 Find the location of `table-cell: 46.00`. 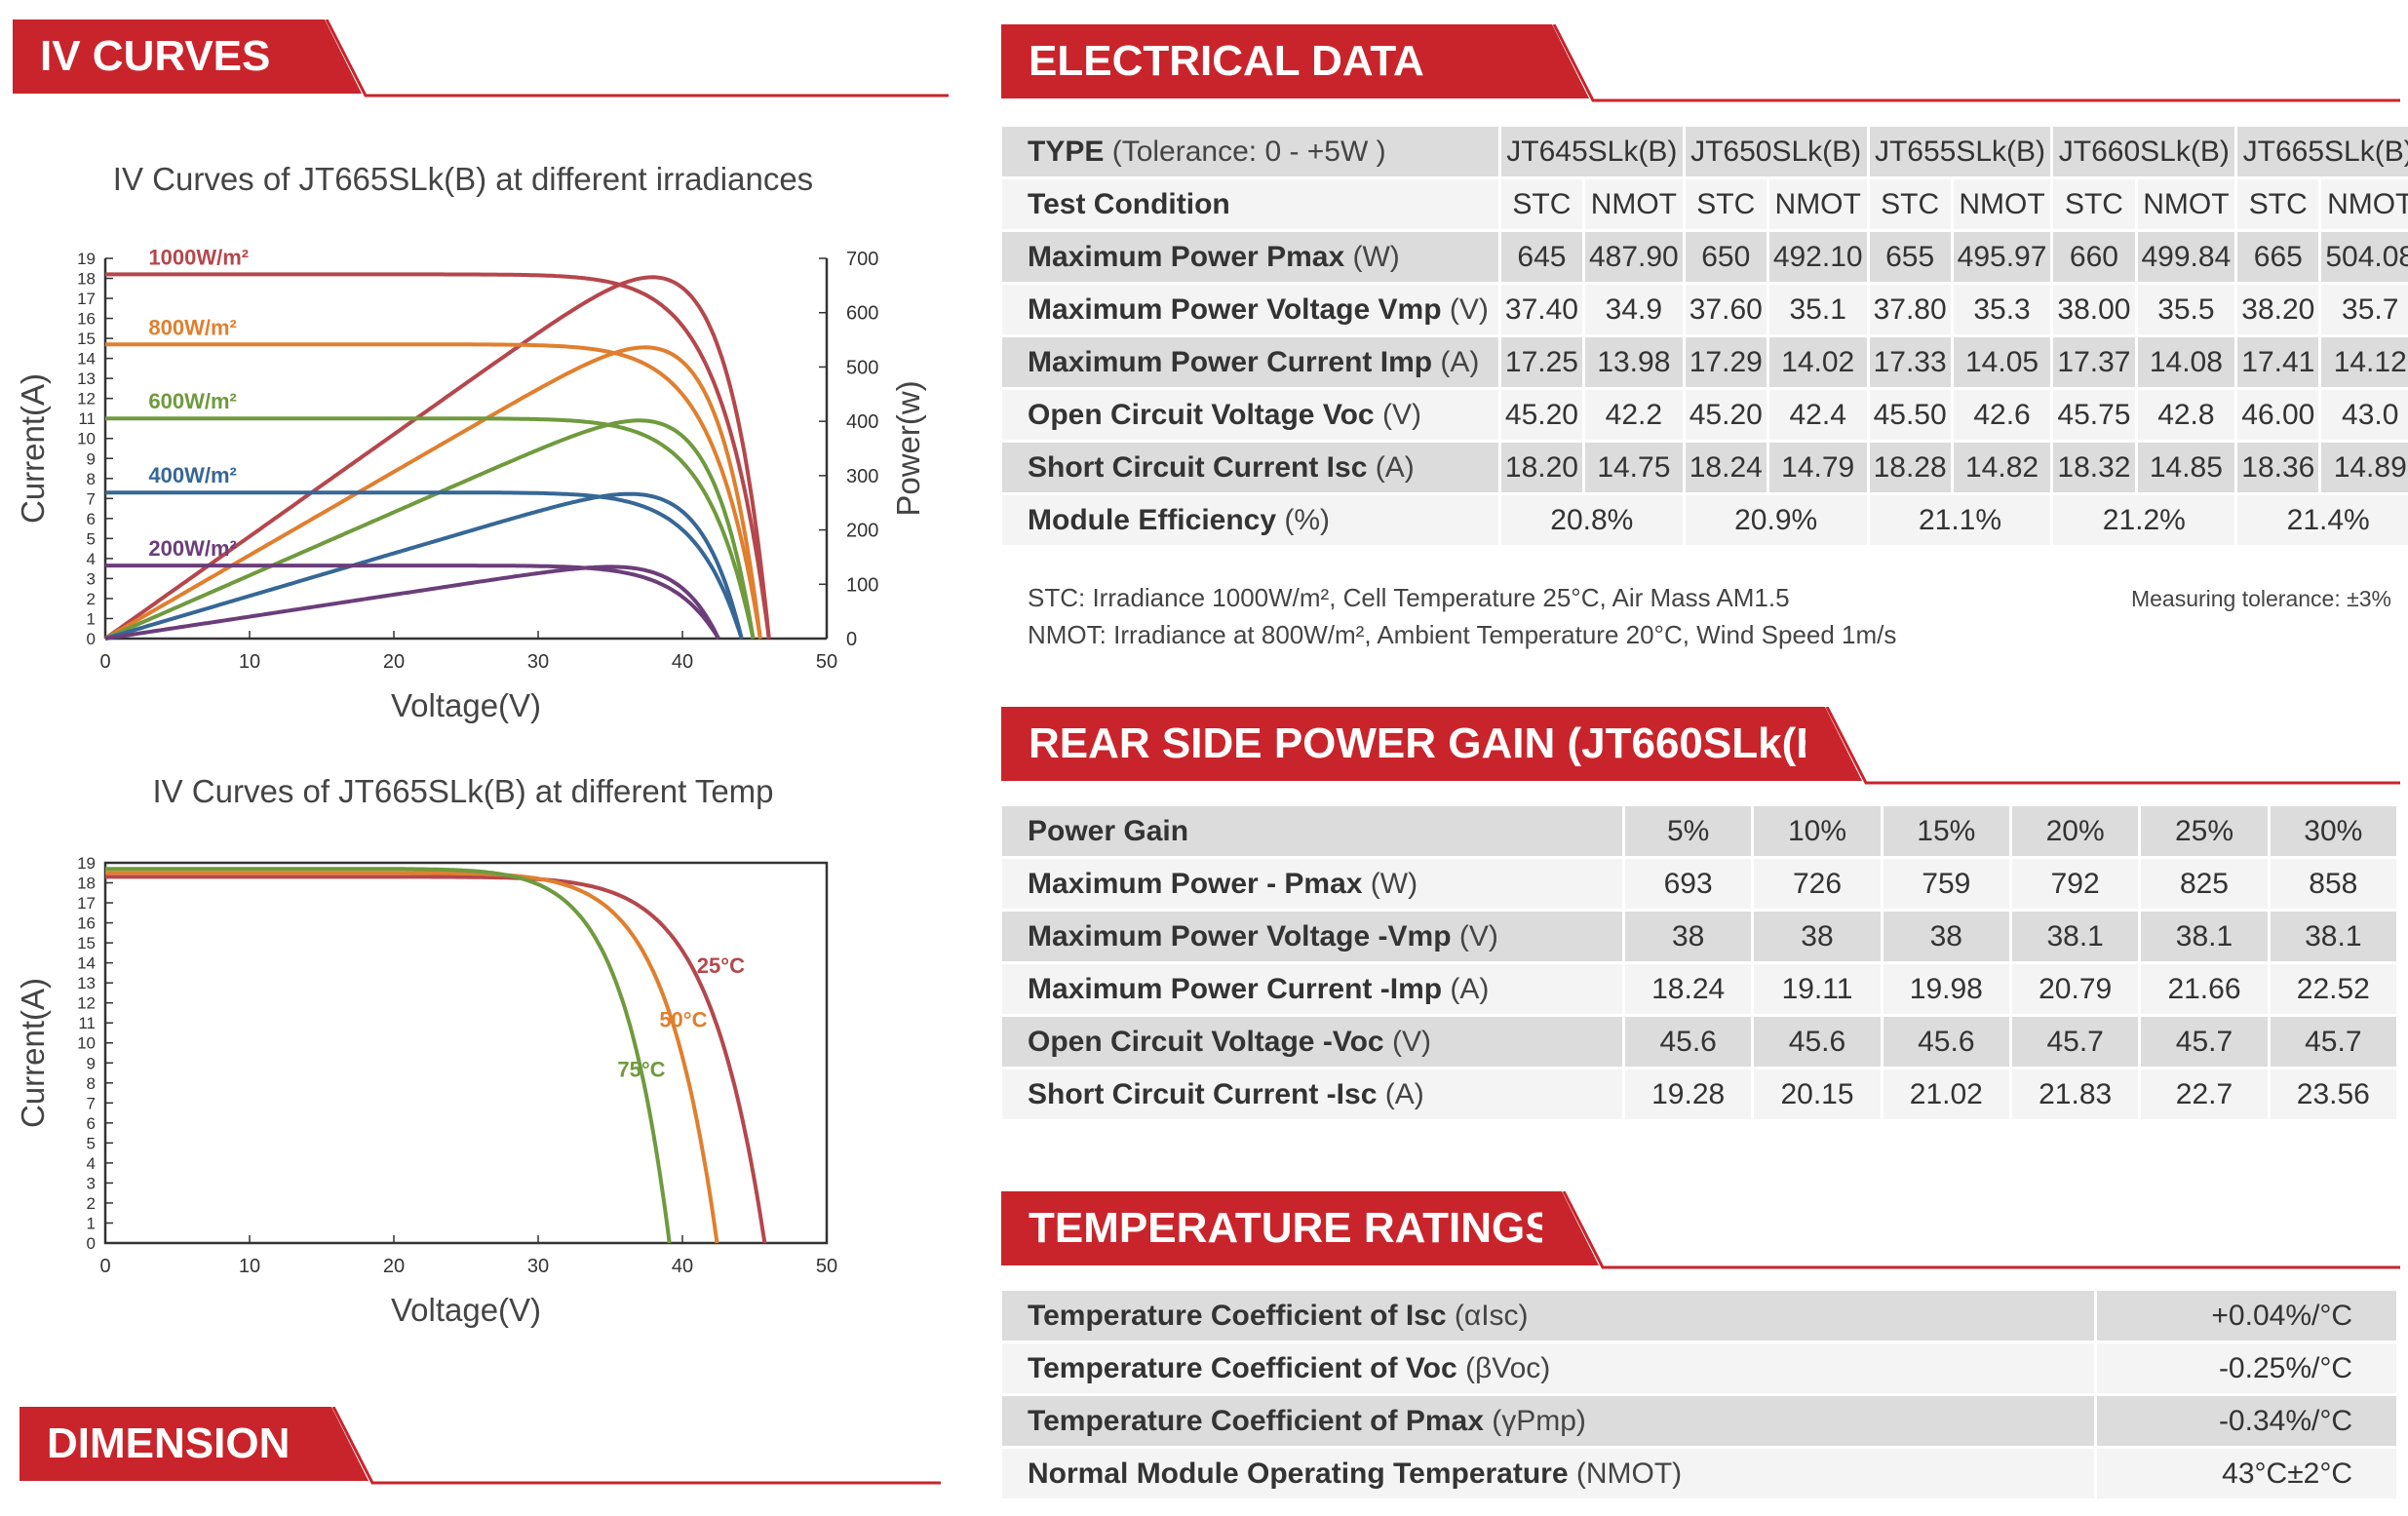

table-cell: 46.00 is located at coordinates (2278, 415).